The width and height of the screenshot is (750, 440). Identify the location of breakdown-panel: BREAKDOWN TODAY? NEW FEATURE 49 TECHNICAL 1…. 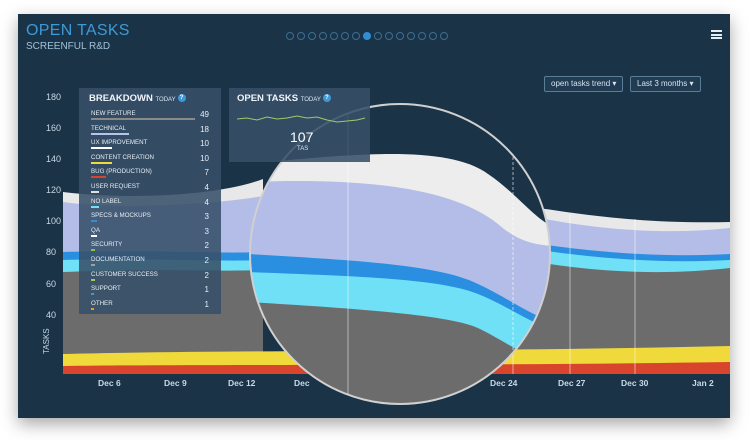
(150, 201).